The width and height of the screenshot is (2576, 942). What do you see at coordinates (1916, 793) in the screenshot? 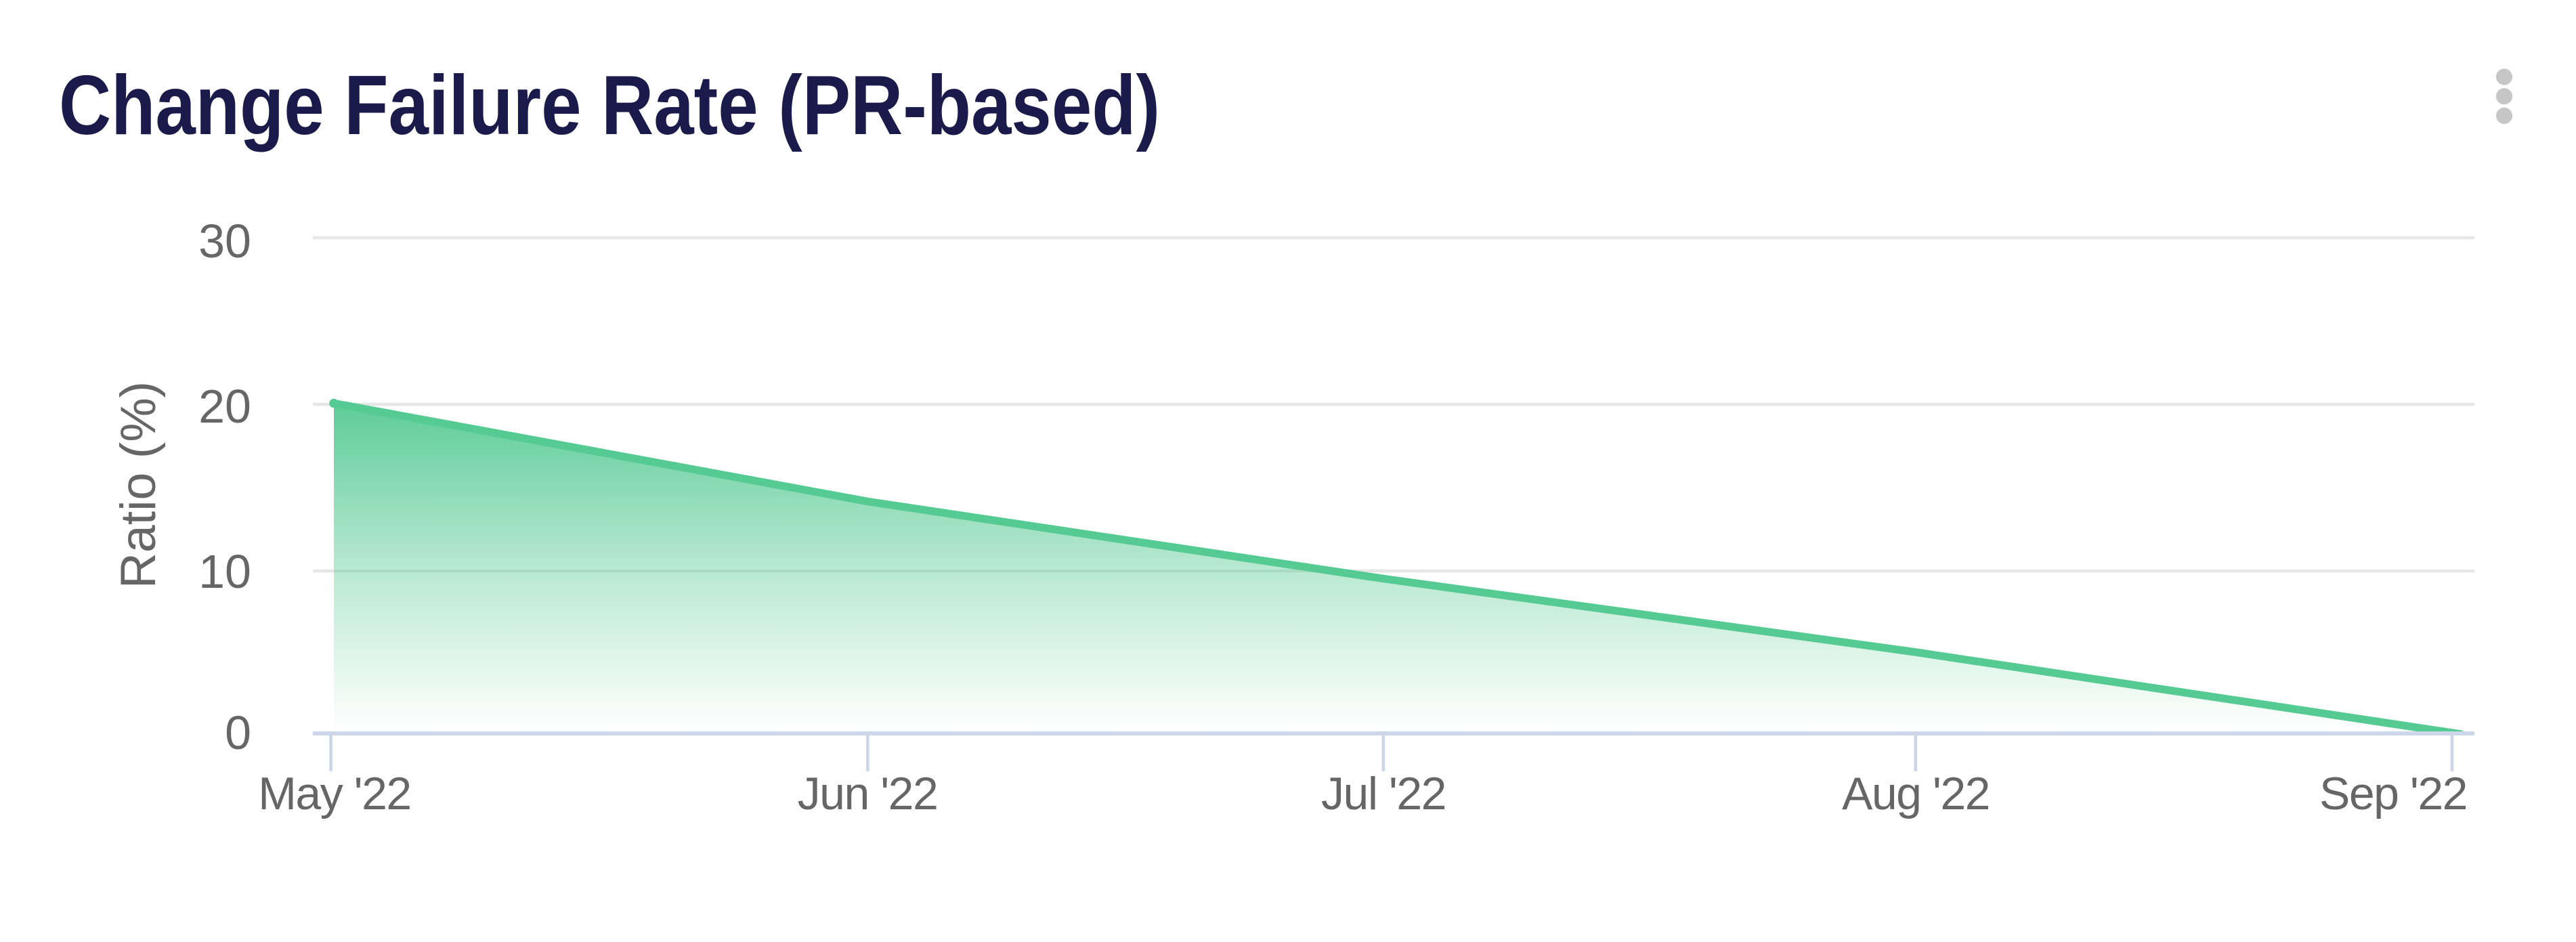
I see `svg-text: Aug '22` at bounding box center [1916, 793].